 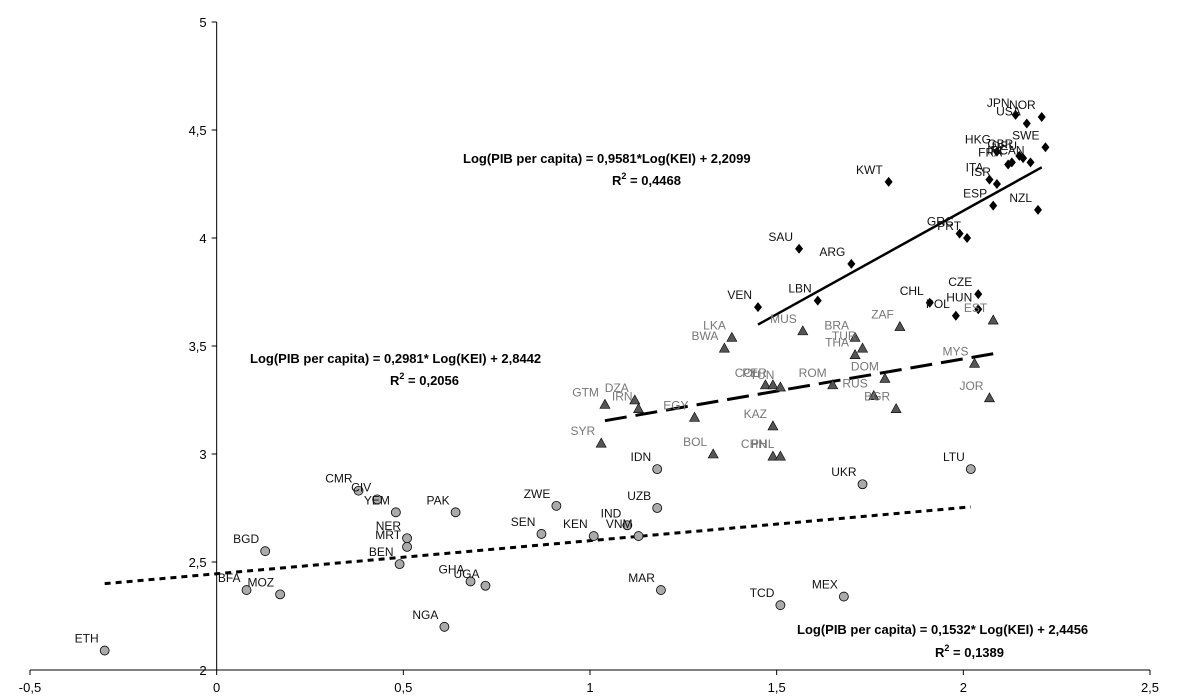 What do you see at coordinates (938, 304) in the screenshot?
I see `point-label-pol: POL` at bounding box center [938, 304].